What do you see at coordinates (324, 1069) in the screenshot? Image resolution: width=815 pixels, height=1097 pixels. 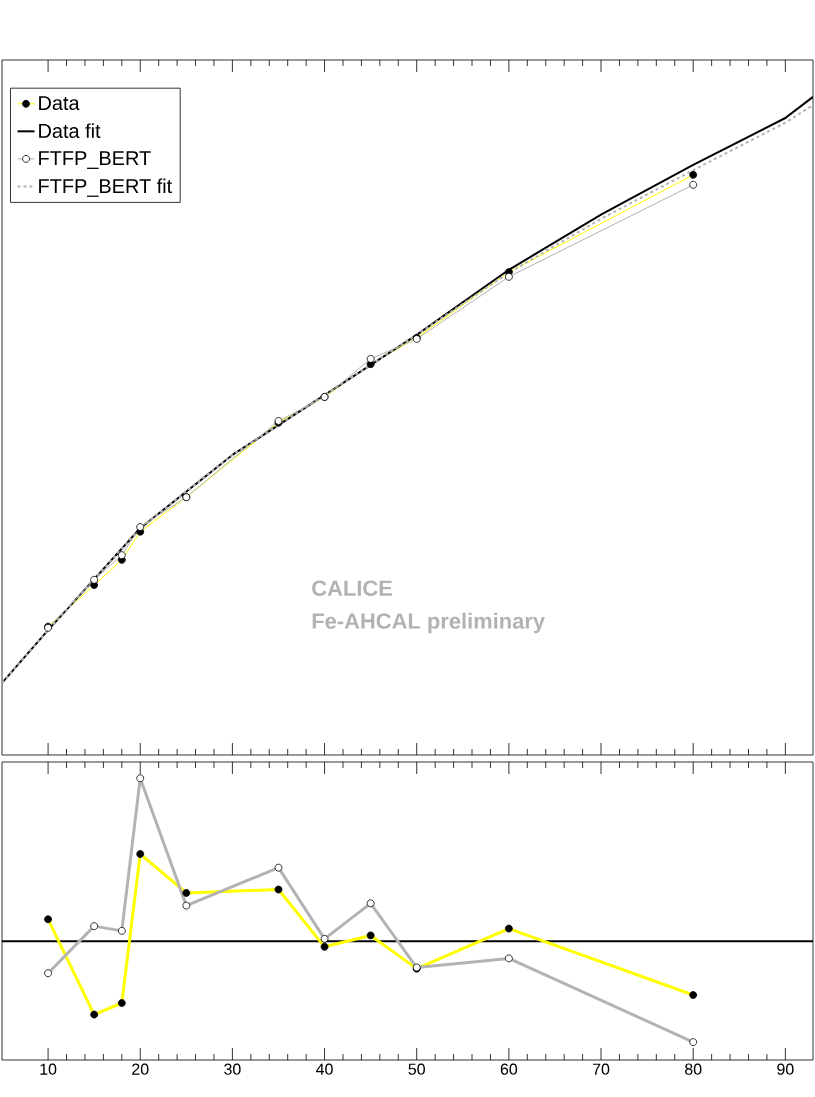 I see `x-tick-label: 40` at bounding box center [324, 1069].